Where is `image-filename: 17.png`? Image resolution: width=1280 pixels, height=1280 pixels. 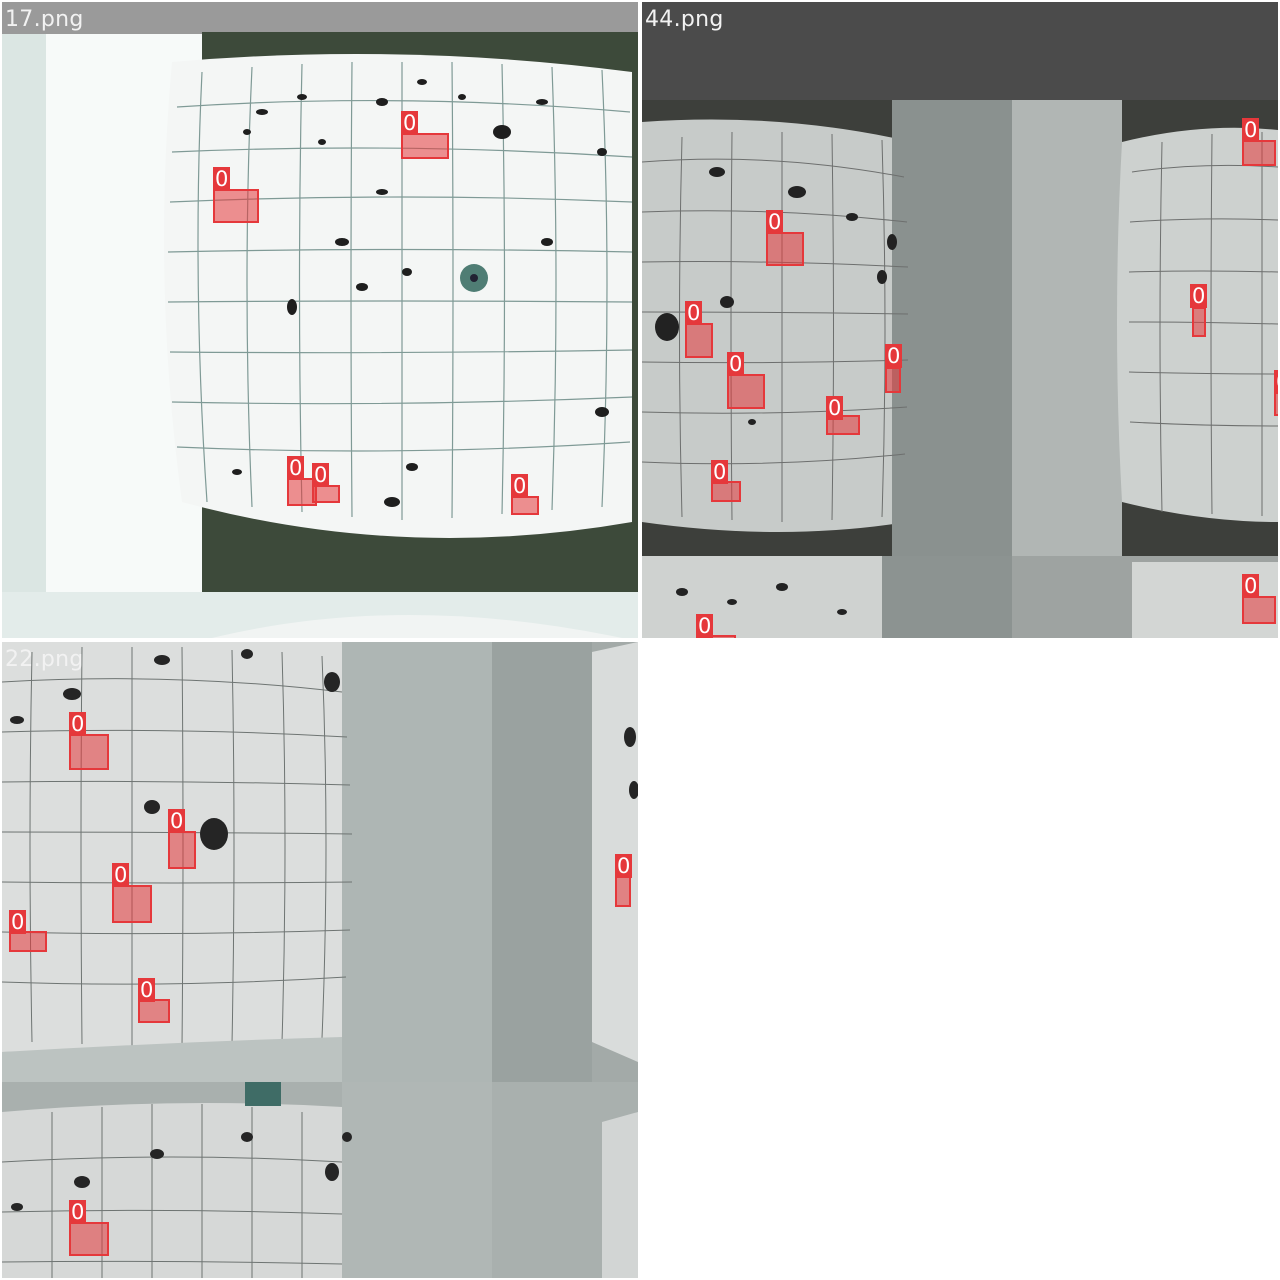
image-filename: 17.png is located at coordinates (44, 19).